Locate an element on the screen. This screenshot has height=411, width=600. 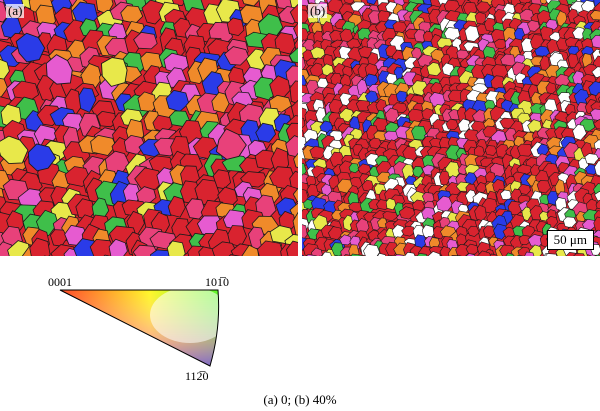
scale-bar-label: 50 μm is located at coordinates (570, 239).